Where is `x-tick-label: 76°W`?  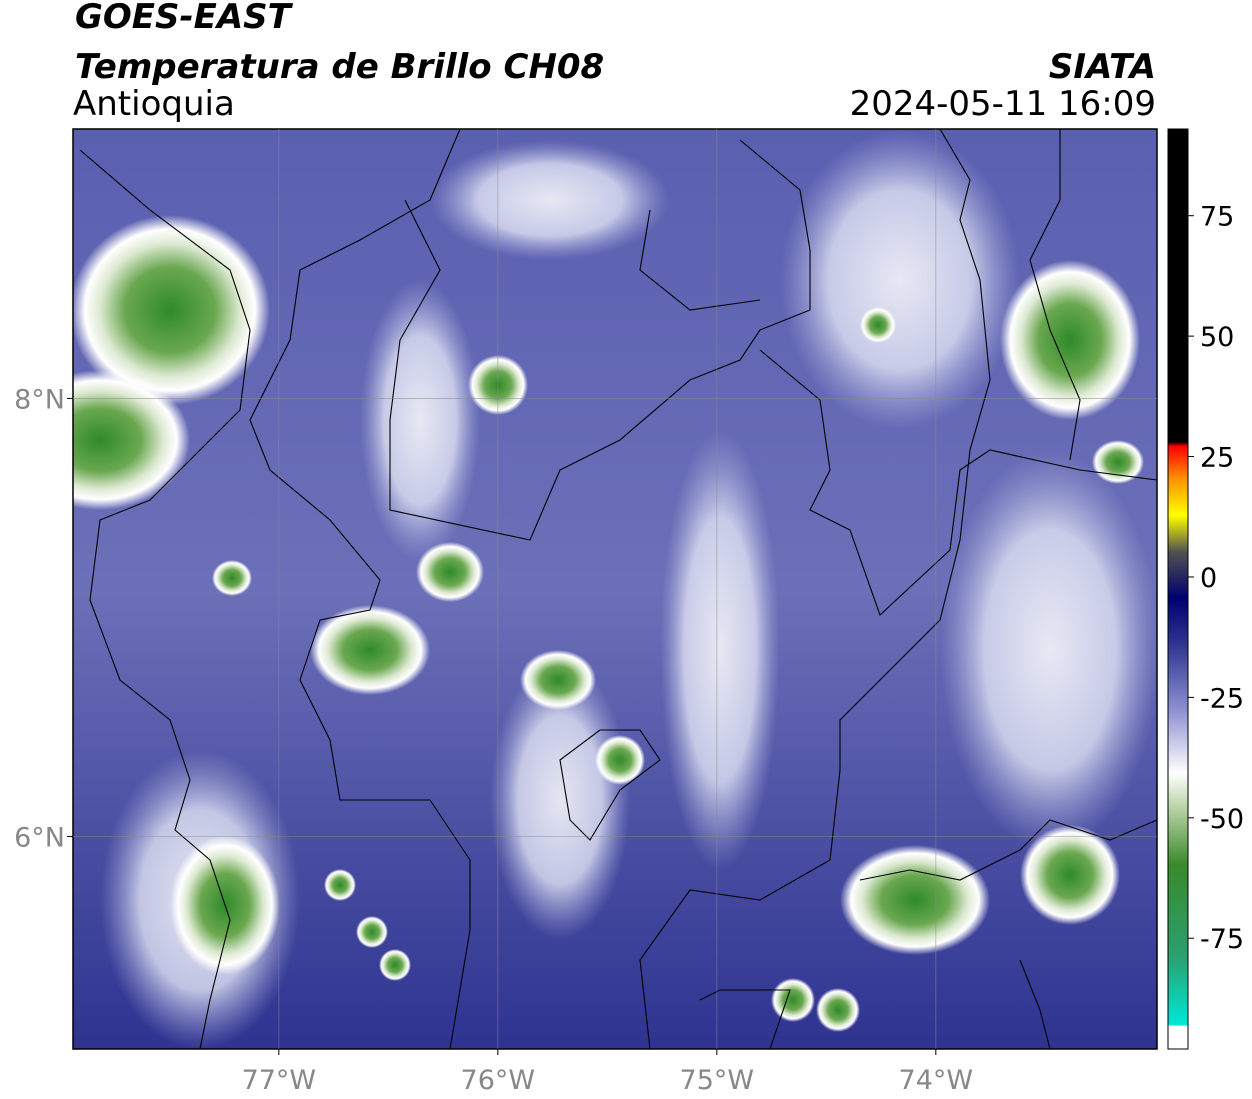 x-tick-label: 76°W is located at coordinates (498, 1080).